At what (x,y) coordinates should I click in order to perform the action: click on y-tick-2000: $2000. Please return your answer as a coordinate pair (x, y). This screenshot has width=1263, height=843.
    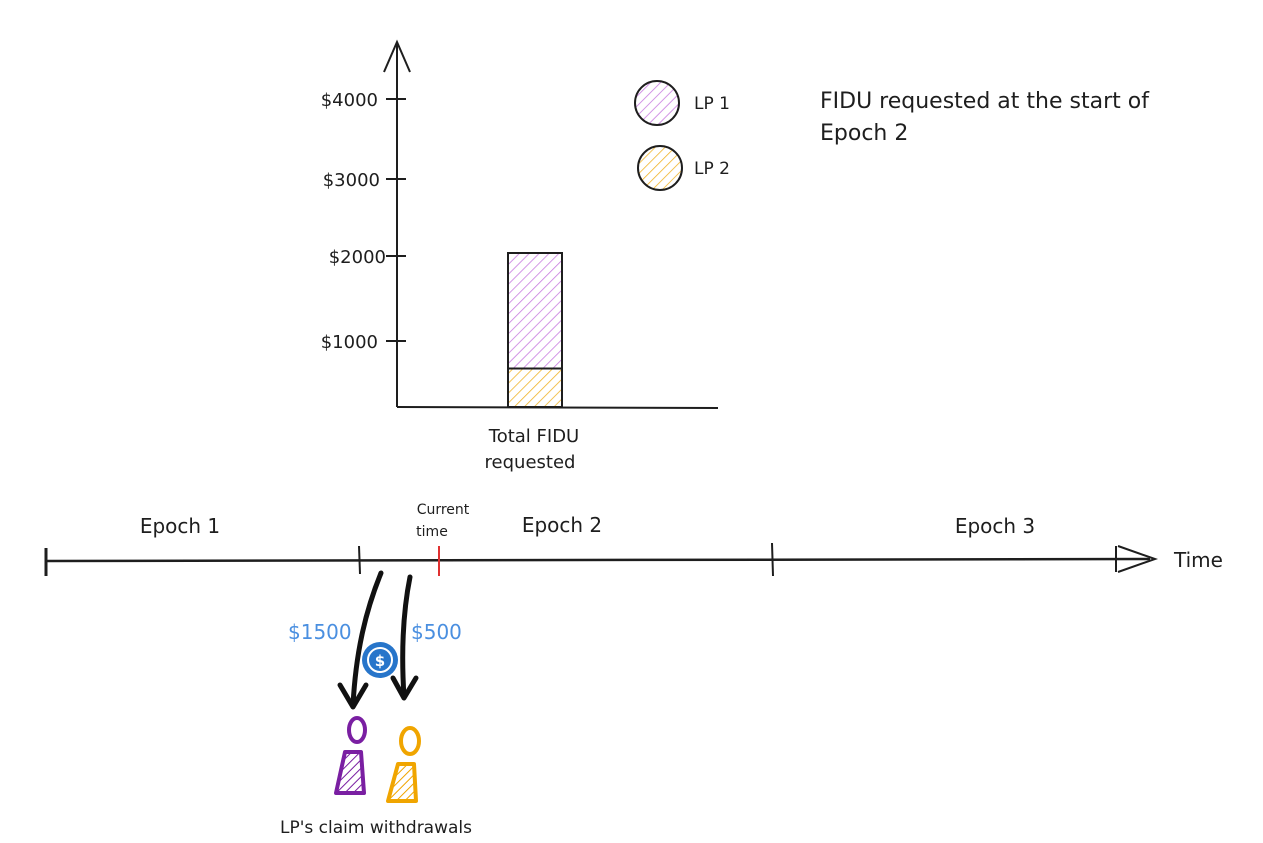
    Looking at the image, I should click on (367, 257).